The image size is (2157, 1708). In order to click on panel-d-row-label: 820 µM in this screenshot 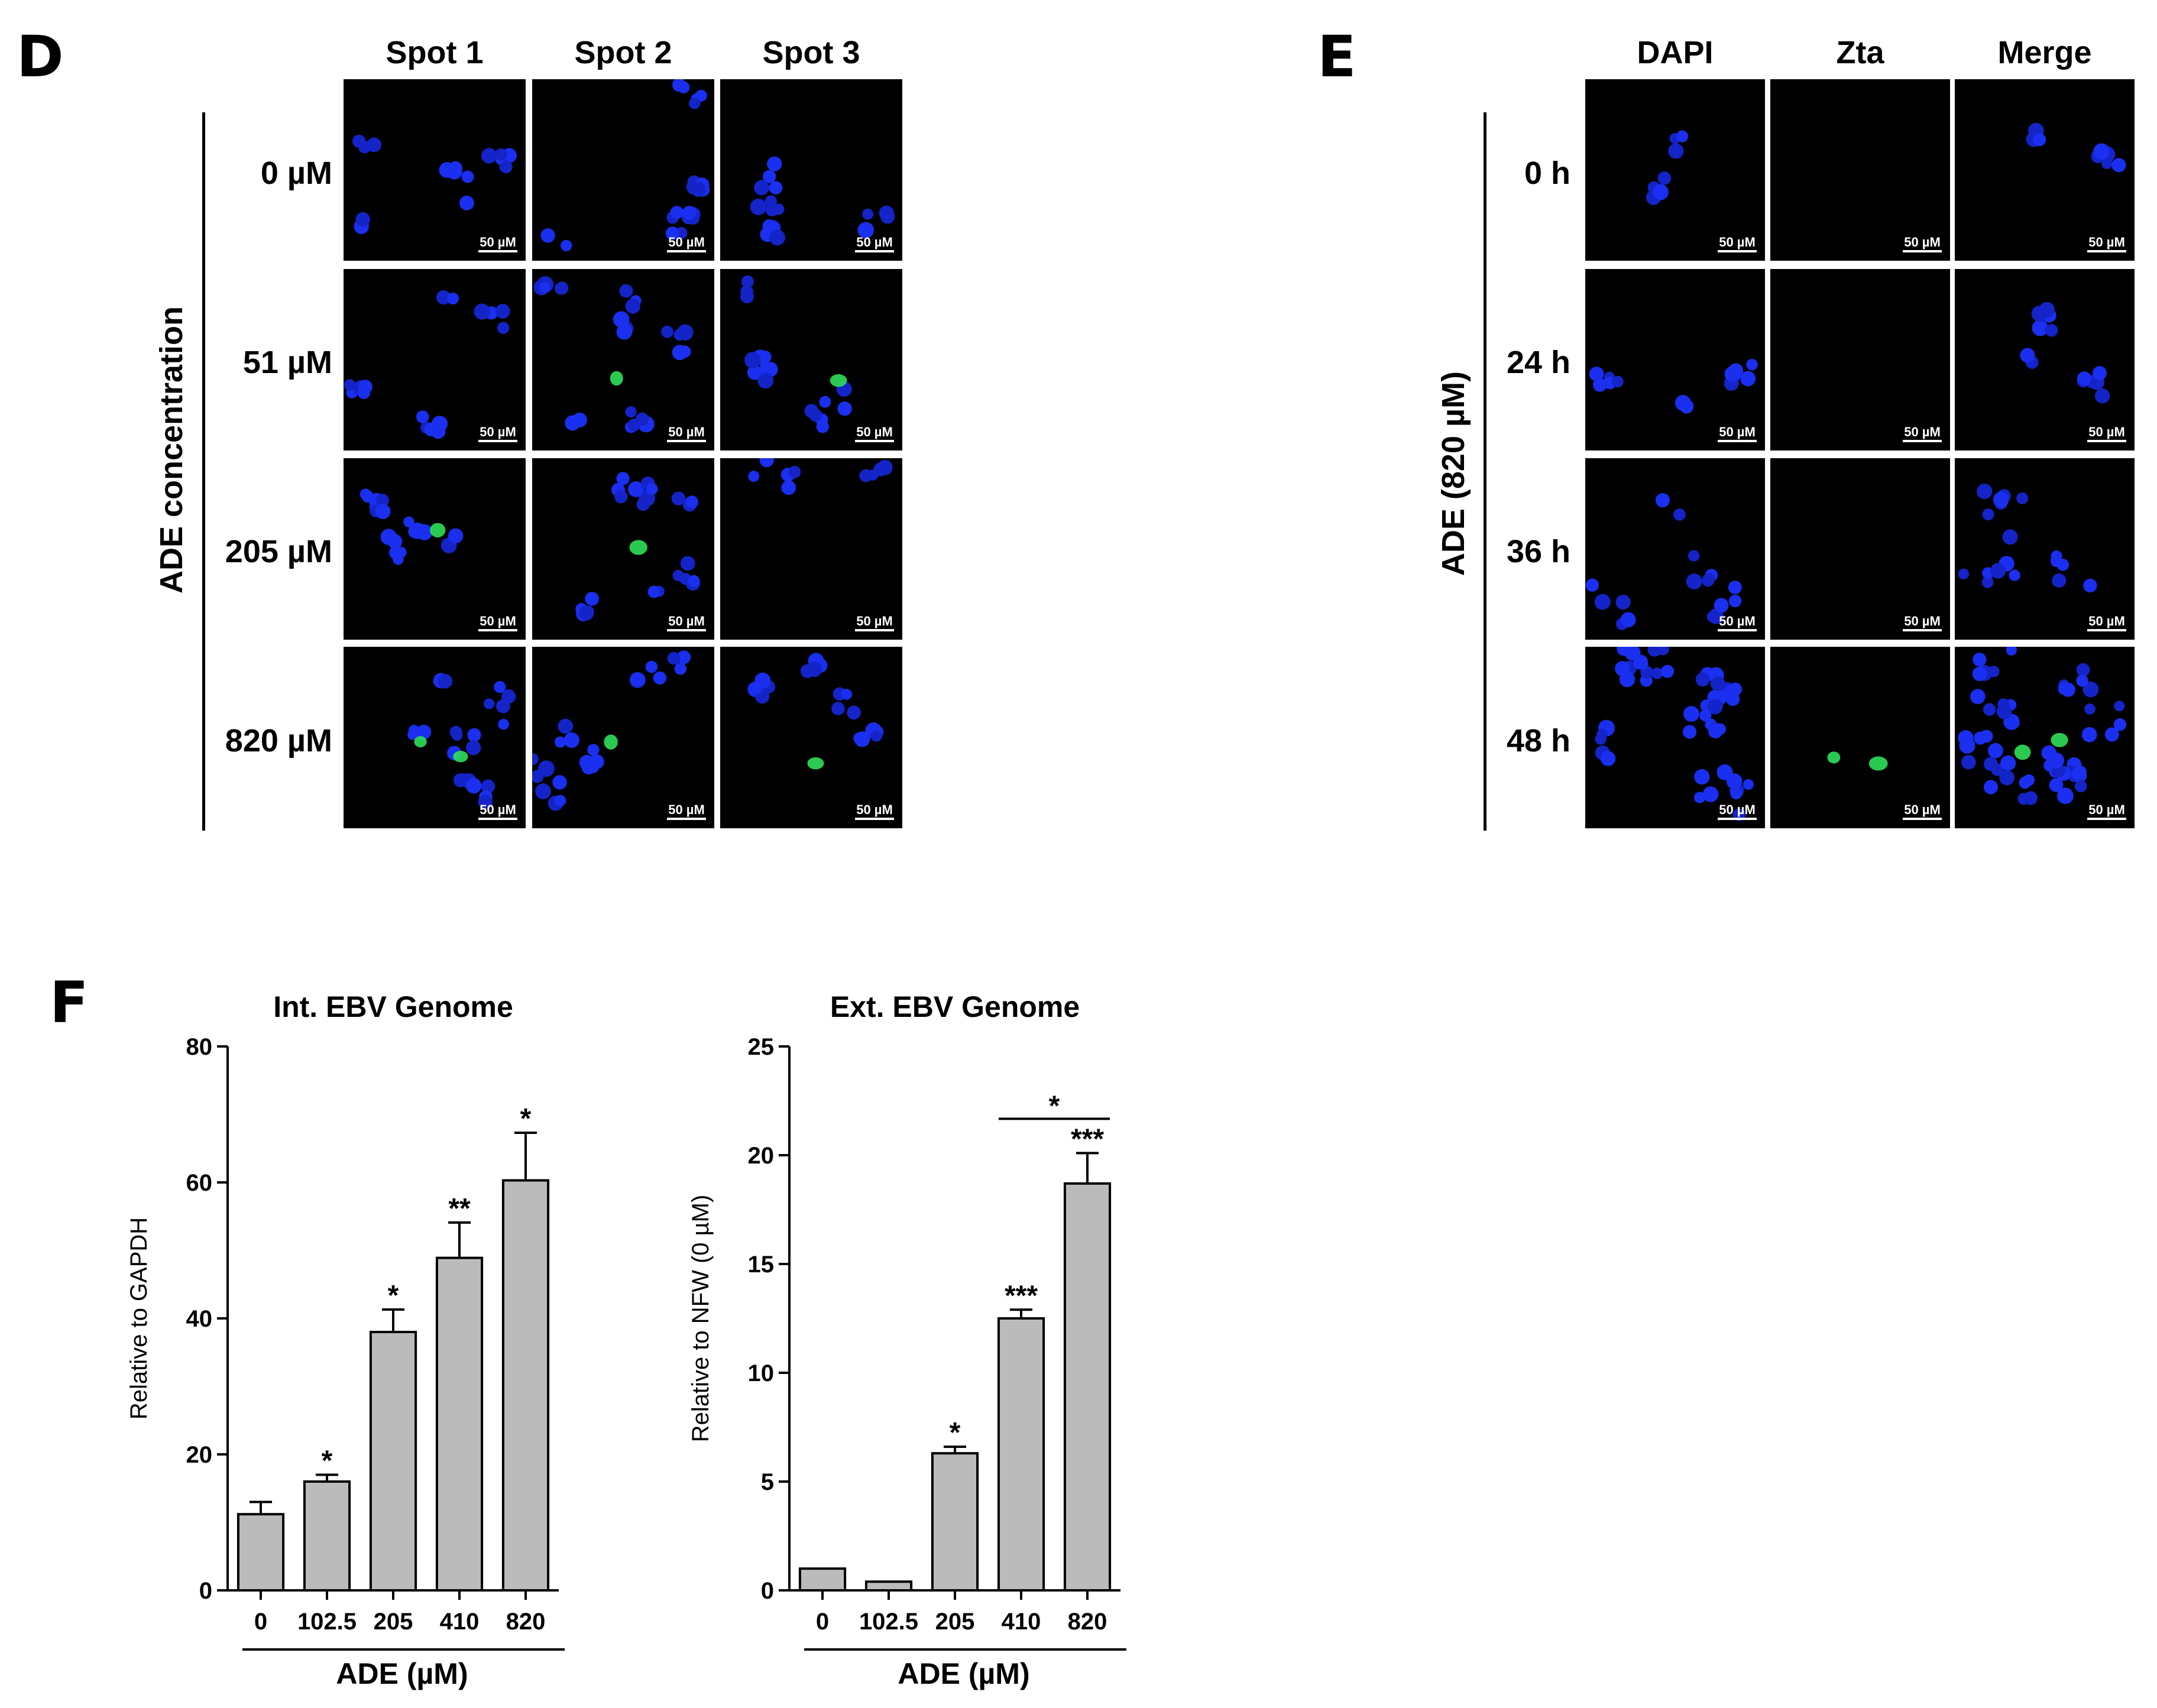, I will do `click(278, 741)`.